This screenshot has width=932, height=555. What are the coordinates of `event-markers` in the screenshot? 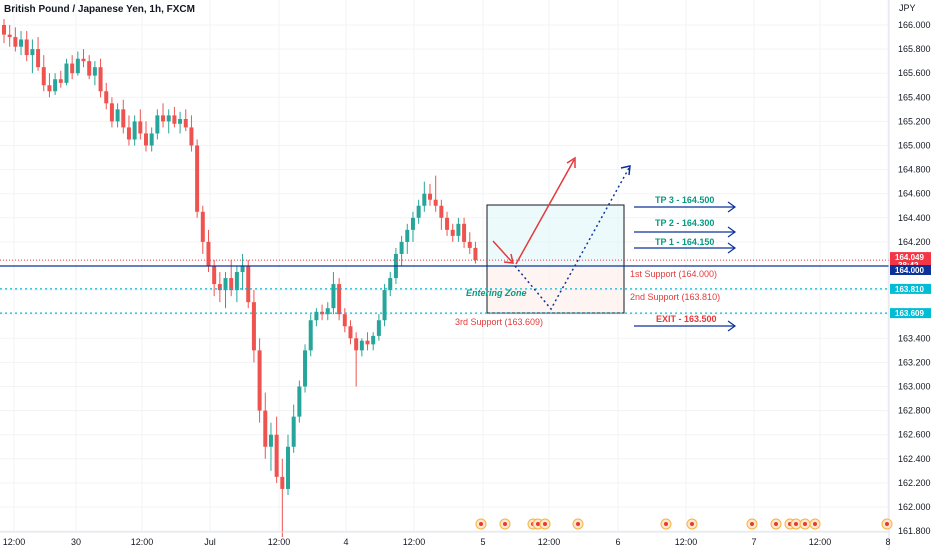 It's located at (684, 524).